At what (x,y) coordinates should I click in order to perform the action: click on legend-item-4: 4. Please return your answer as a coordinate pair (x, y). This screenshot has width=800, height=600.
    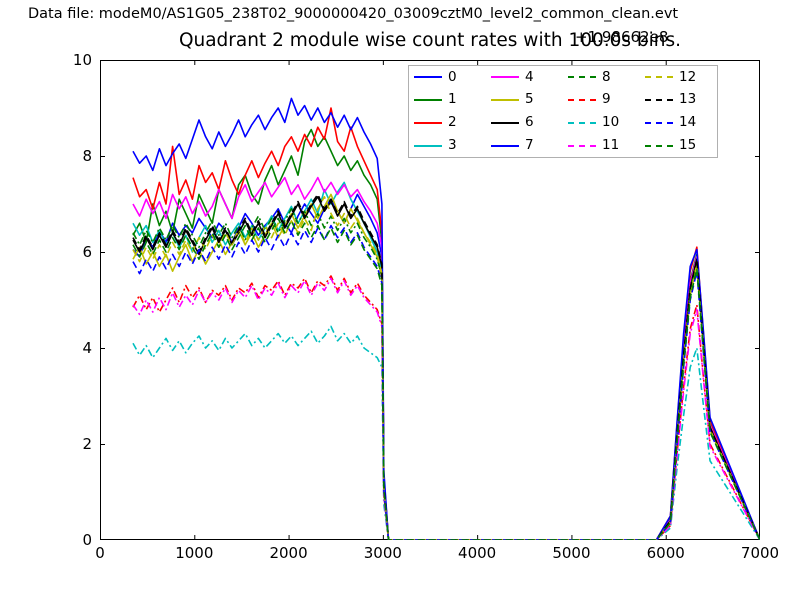
    Looking at the image, I should click on (524, 76).